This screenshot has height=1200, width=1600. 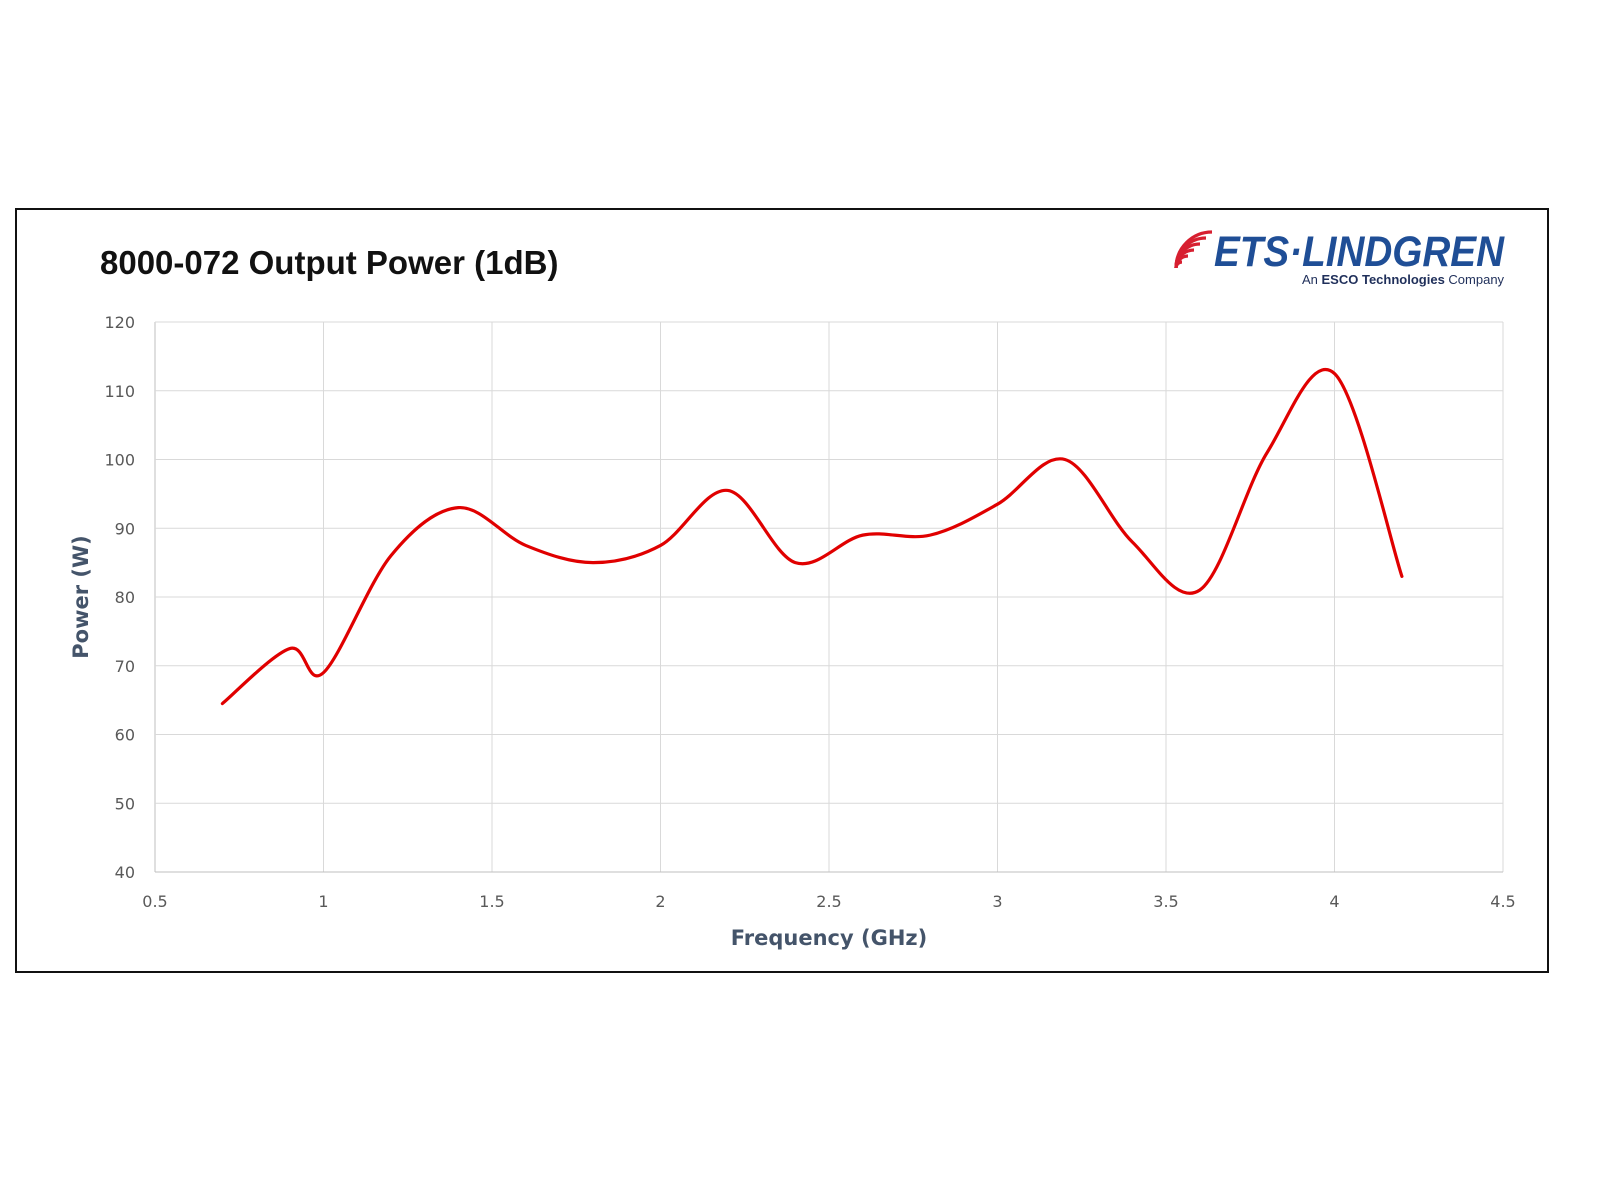 I want to click on x-axis-label: Frequency (GHz), so click(x=829, y=938).